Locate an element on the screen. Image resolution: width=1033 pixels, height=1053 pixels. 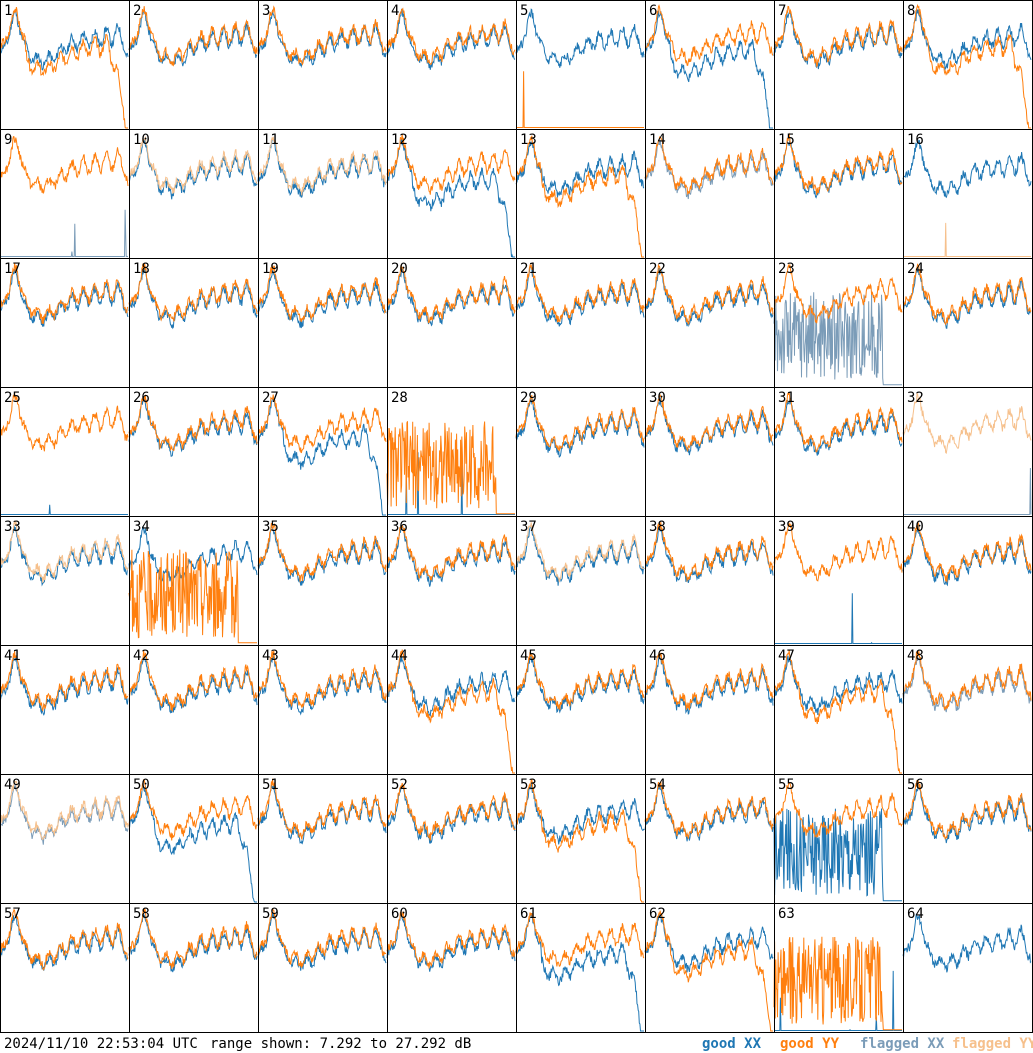
panel-label-21: 21 is located at coordinates (528, 269).